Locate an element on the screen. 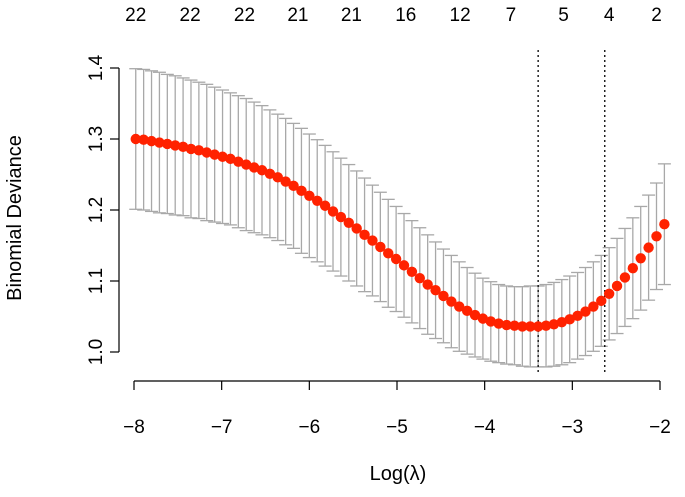 This screenshot has height=497, width=685. y-tick-label: 1.1 is located at coordinates (96, 281).